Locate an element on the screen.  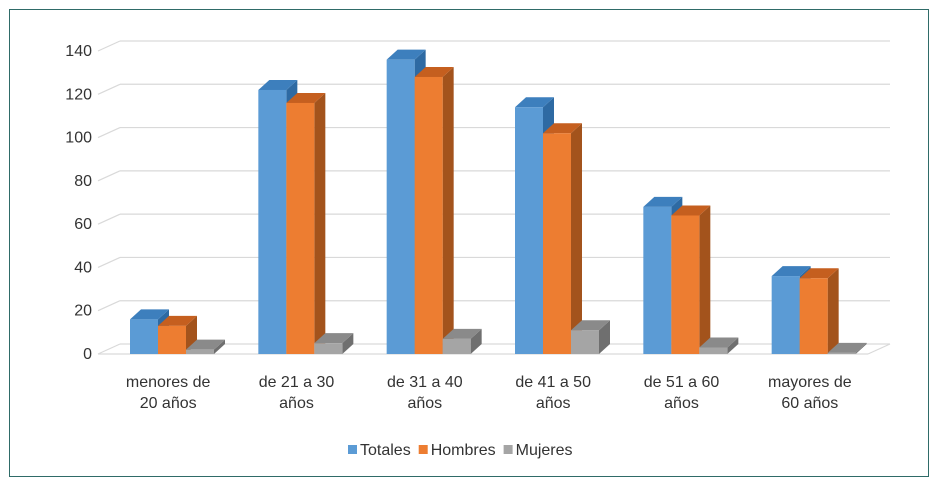
legend-label: Totales is located at coordinates (385, 450).